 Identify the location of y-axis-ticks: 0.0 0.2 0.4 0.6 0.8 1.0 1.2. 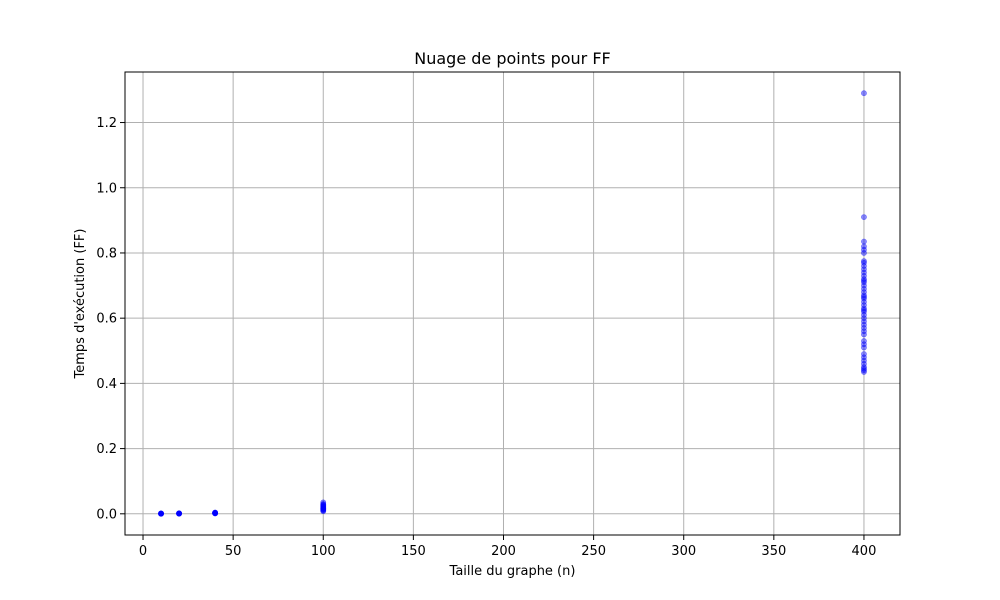
(110, 319).